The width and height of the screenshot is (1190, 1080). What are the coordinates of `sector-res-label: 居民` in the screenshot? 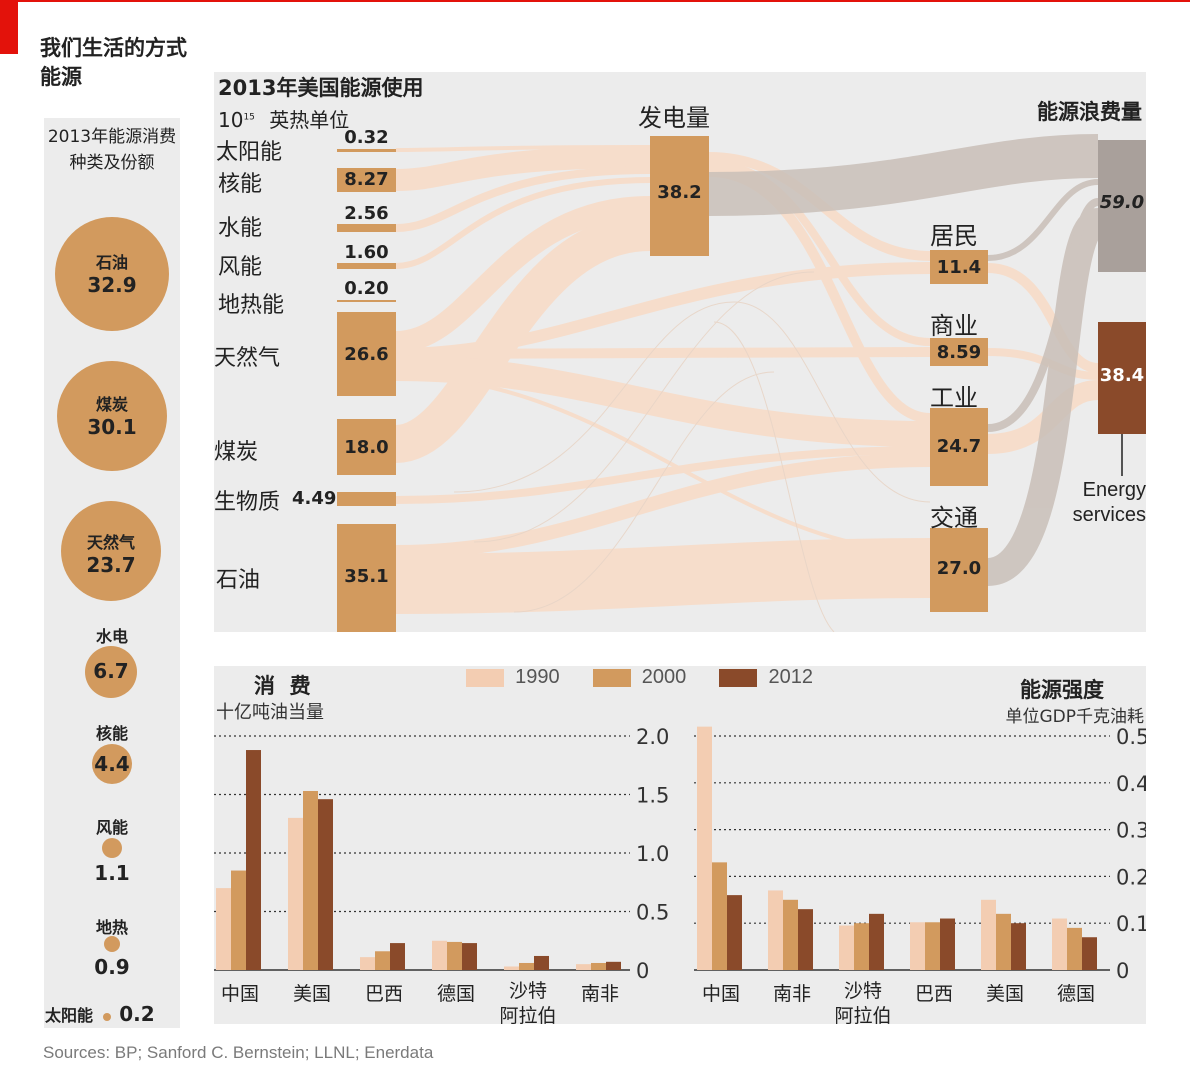 It's located at (954, 236).